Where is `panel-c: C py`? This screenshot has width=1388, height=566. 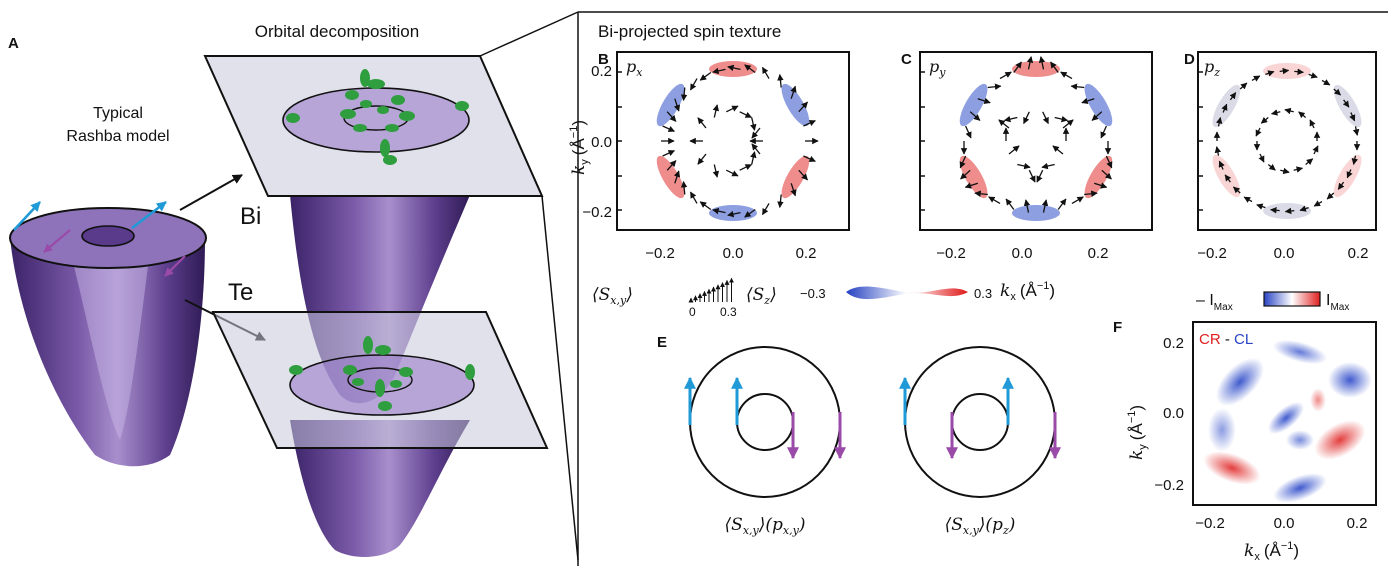
panel-c: C py is located at coordinates (1027, 141).